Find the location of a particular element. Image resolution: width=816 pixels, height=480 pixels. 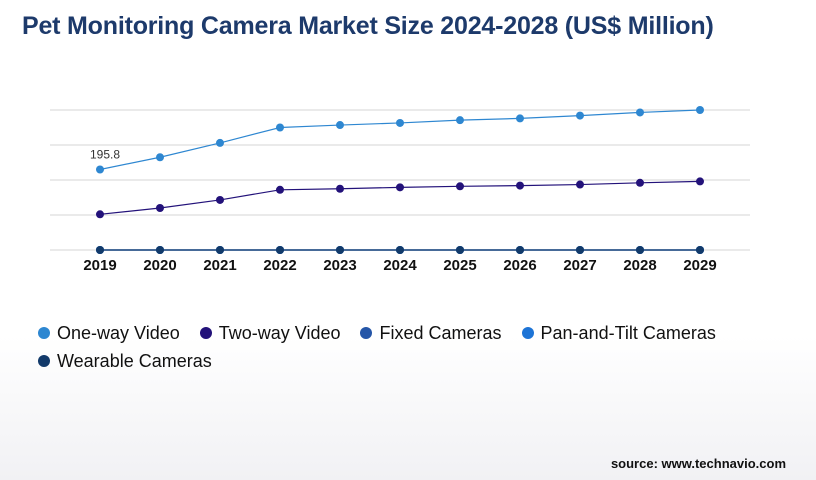

x-tick-label: 2025 is located at coordinates (459, 265).